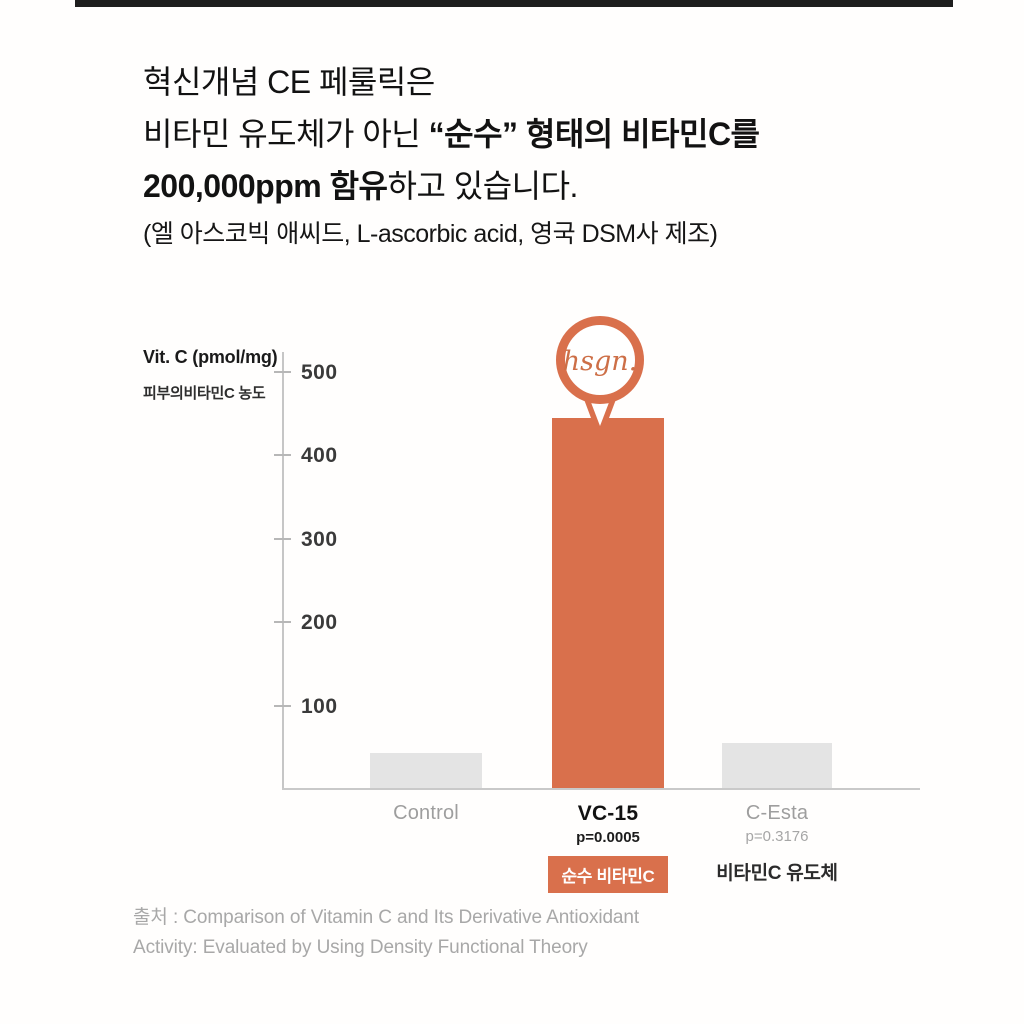 The width and height of the screenshot is (1024, 1024). What do you see at coordinates (601, 789) in the screenshot?
I see `x-axis-baseline` at bounding box center [601, 789].